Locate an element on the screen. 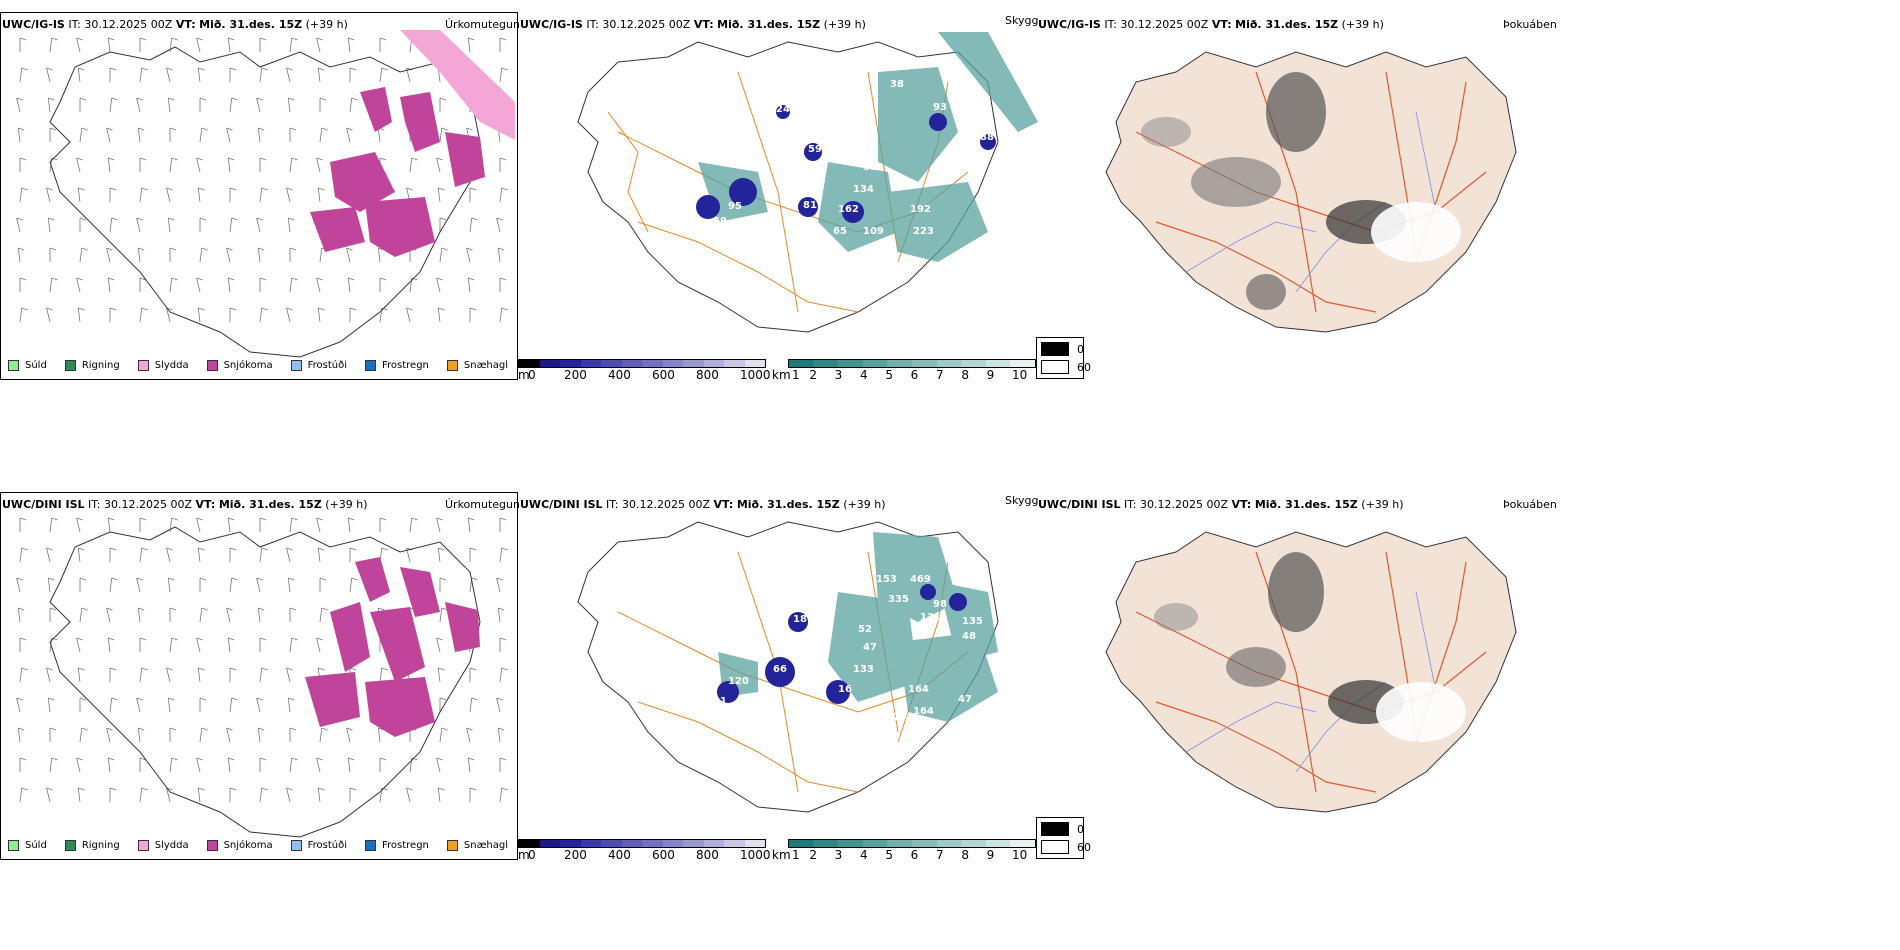 The height and width of the screenshot is (950, 1900). precip-legend-item: Snæhagl is located at coordinates (477, 845).